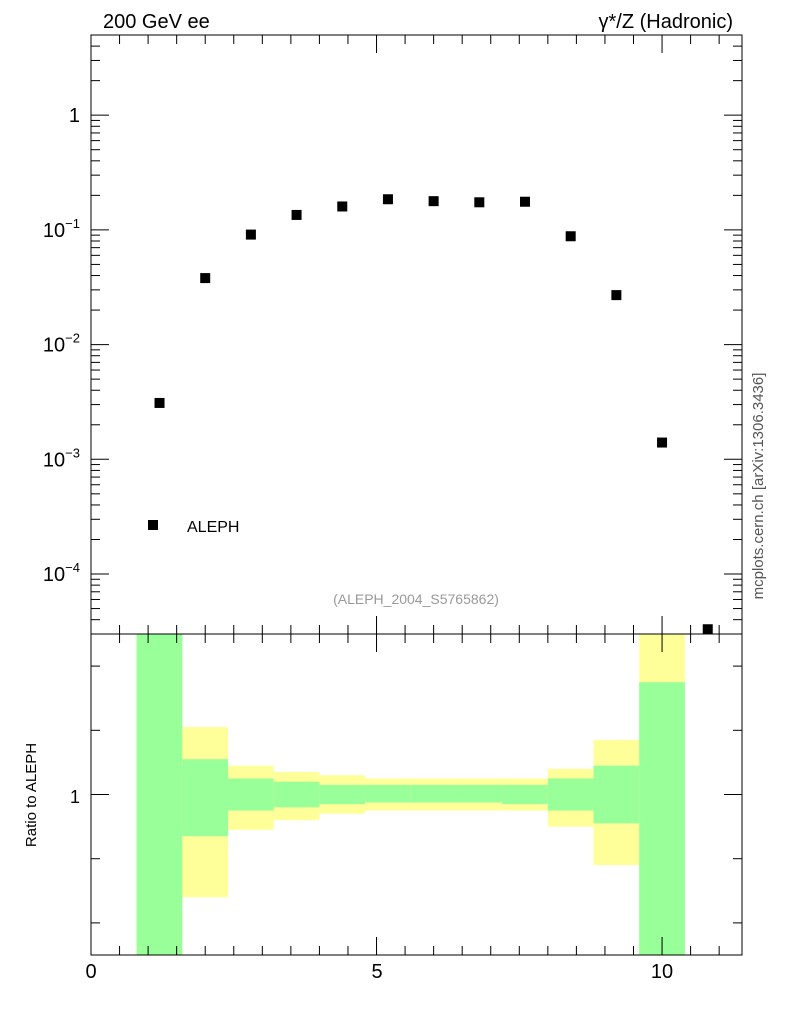  I want to click on top-y-tick-label-4: 10⁻⁴, so click(61, 573).